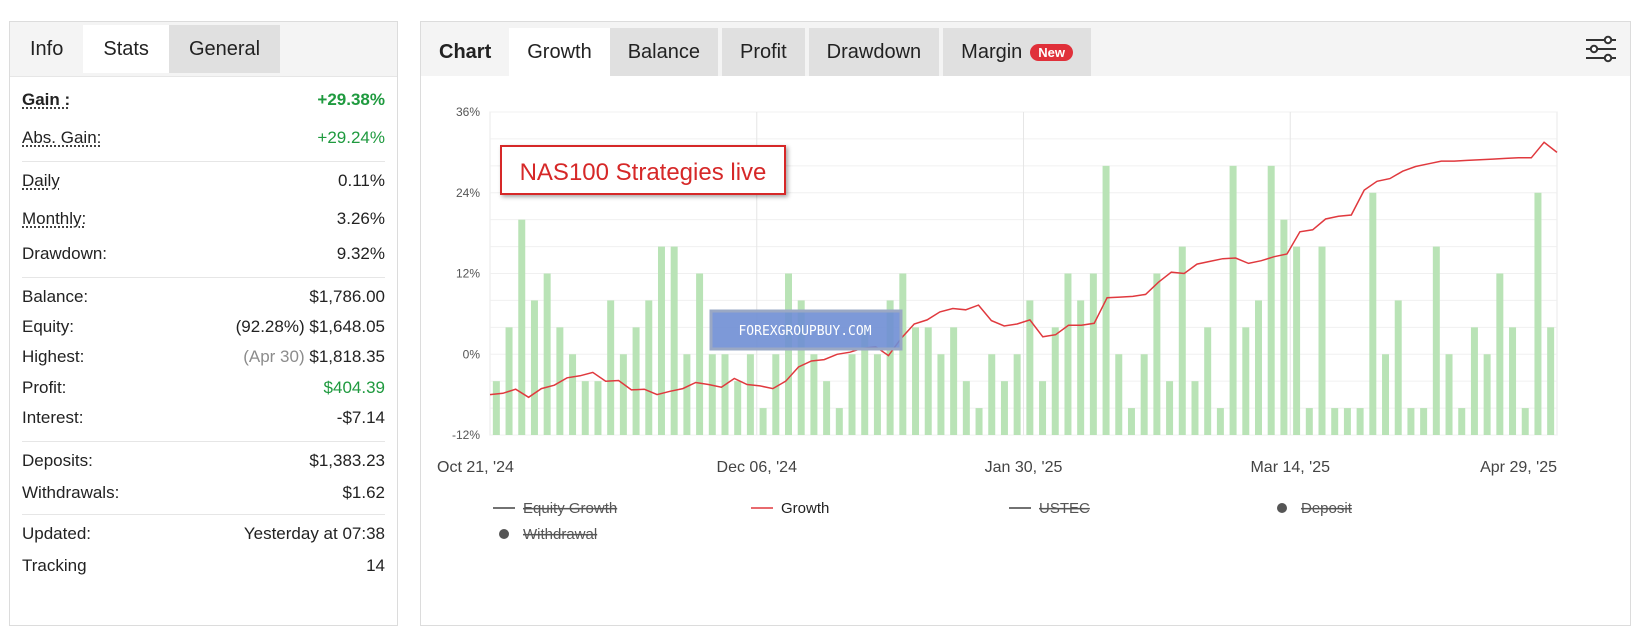  I want to click on tab-growth: Growth, so click(559, 52).